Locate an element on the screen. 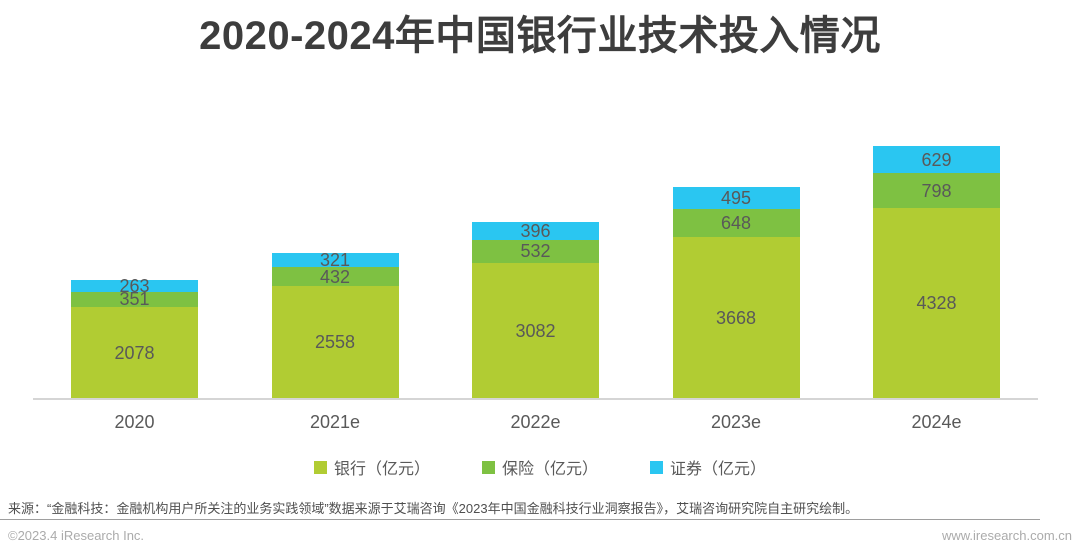  value-label-bank-2022e: 3082 is located at coordinates (535, 330).